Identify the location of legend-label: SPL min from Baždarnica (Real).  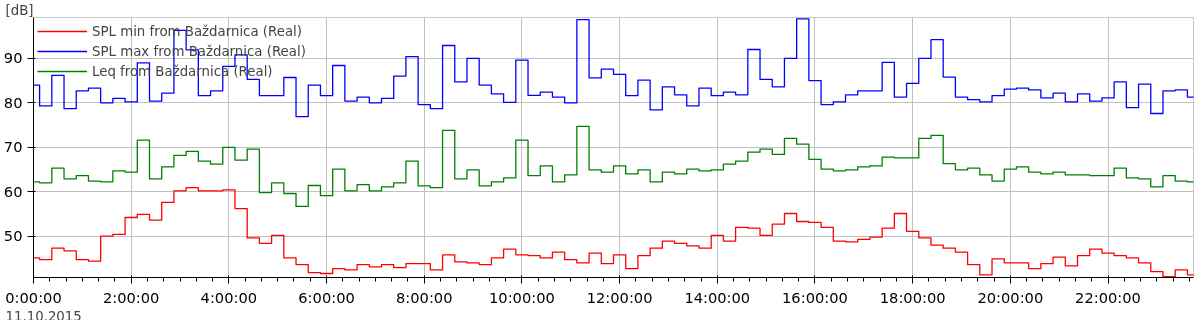
(197, 31).